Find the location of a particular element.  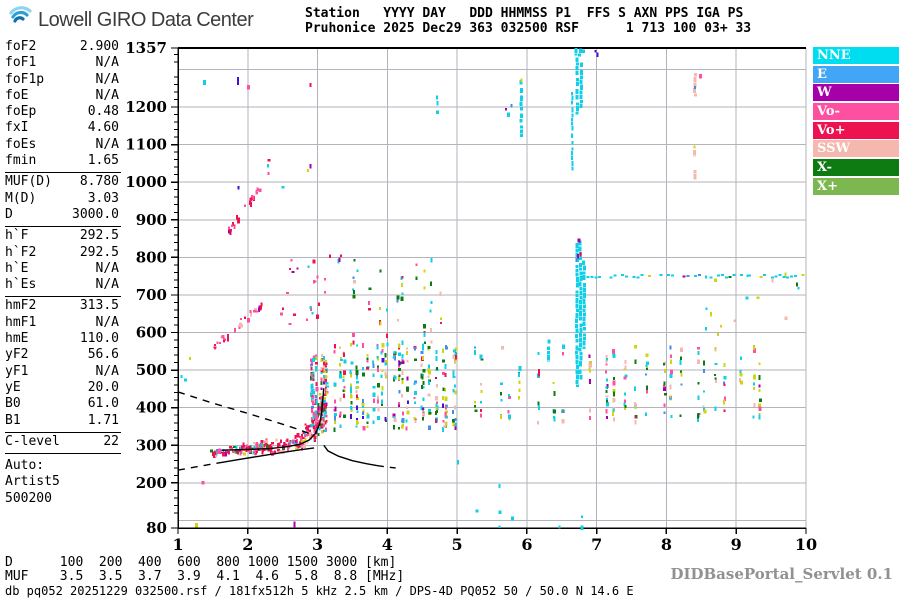

param-value: 8.780 is located at coordinates (99, 182).